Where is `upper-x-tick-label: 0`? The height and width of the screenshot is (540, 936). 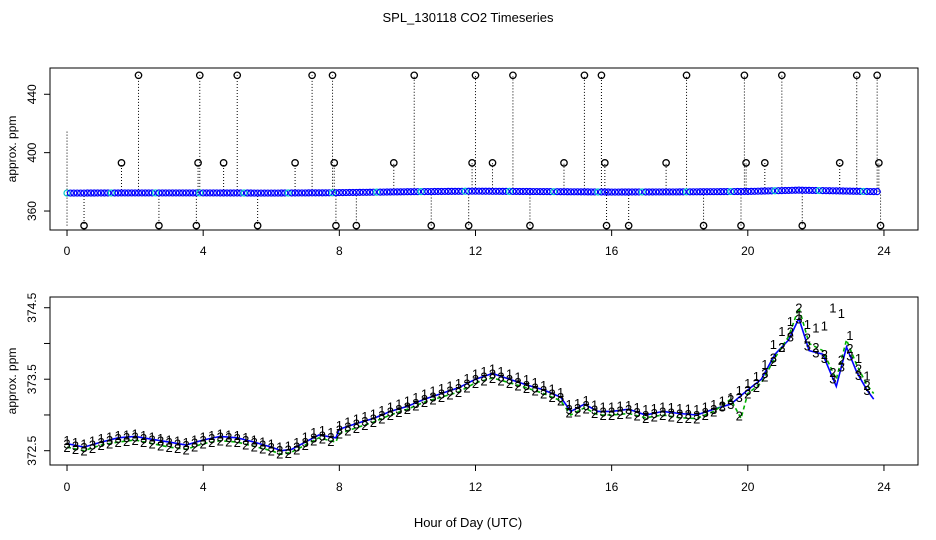
upper-x-tick-label: 0 is located at coordinates (67, 251).